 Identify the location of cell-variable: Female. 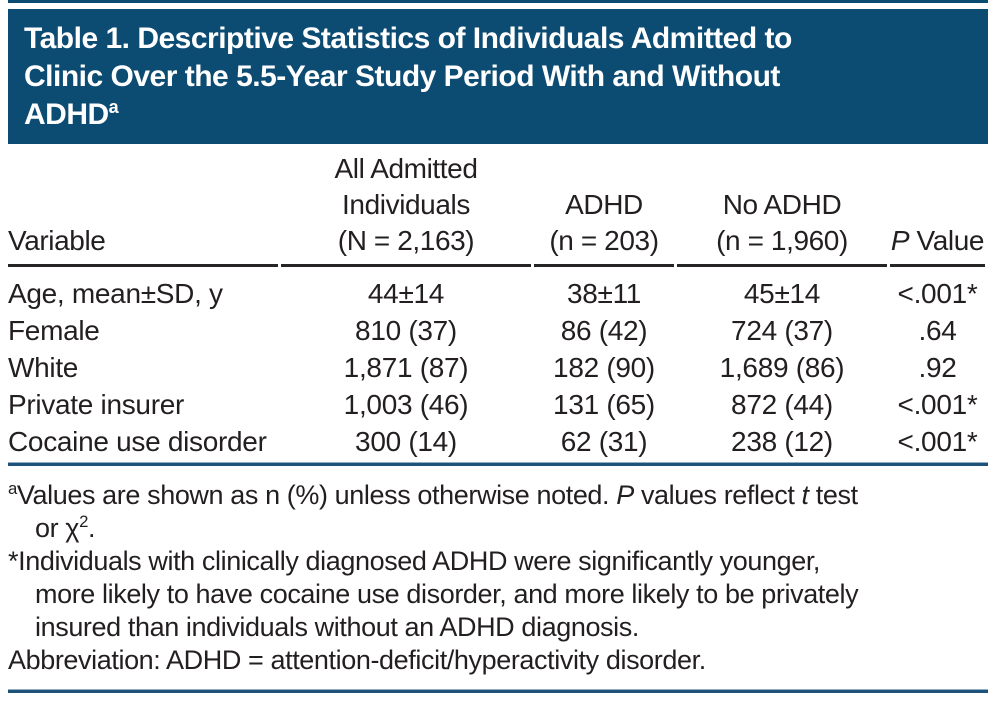
(54, 330).